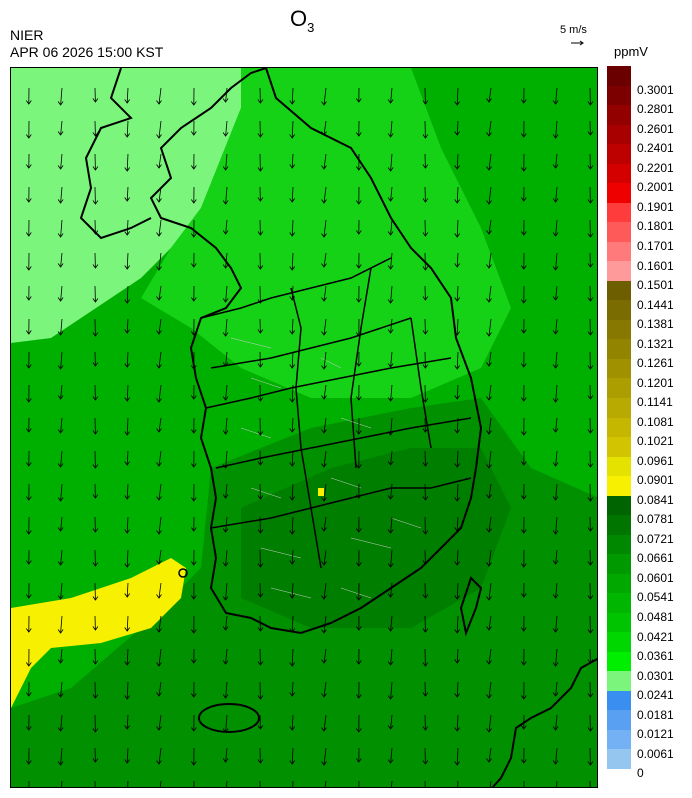  Describe the element at coordinates (471, 606) in the screenshot. I see `tsushima-island` at that location.